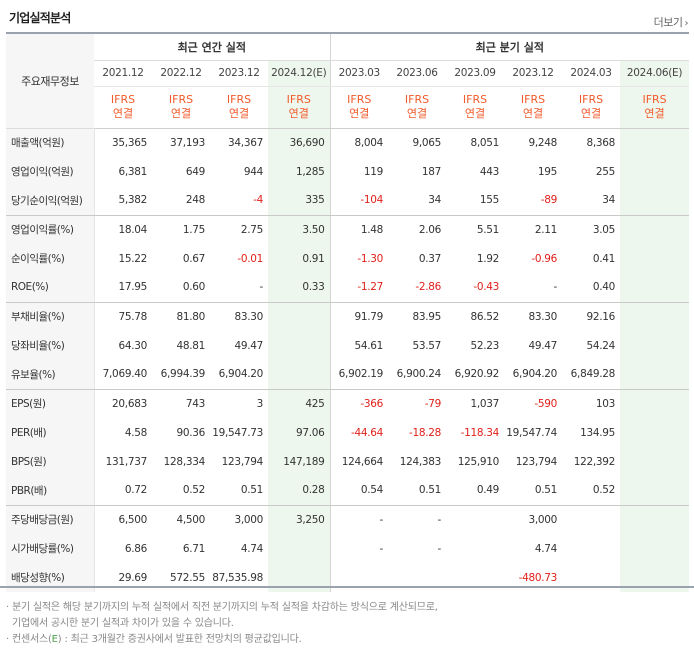  I want to click on table-cell: 86.52, so click(485, 316).